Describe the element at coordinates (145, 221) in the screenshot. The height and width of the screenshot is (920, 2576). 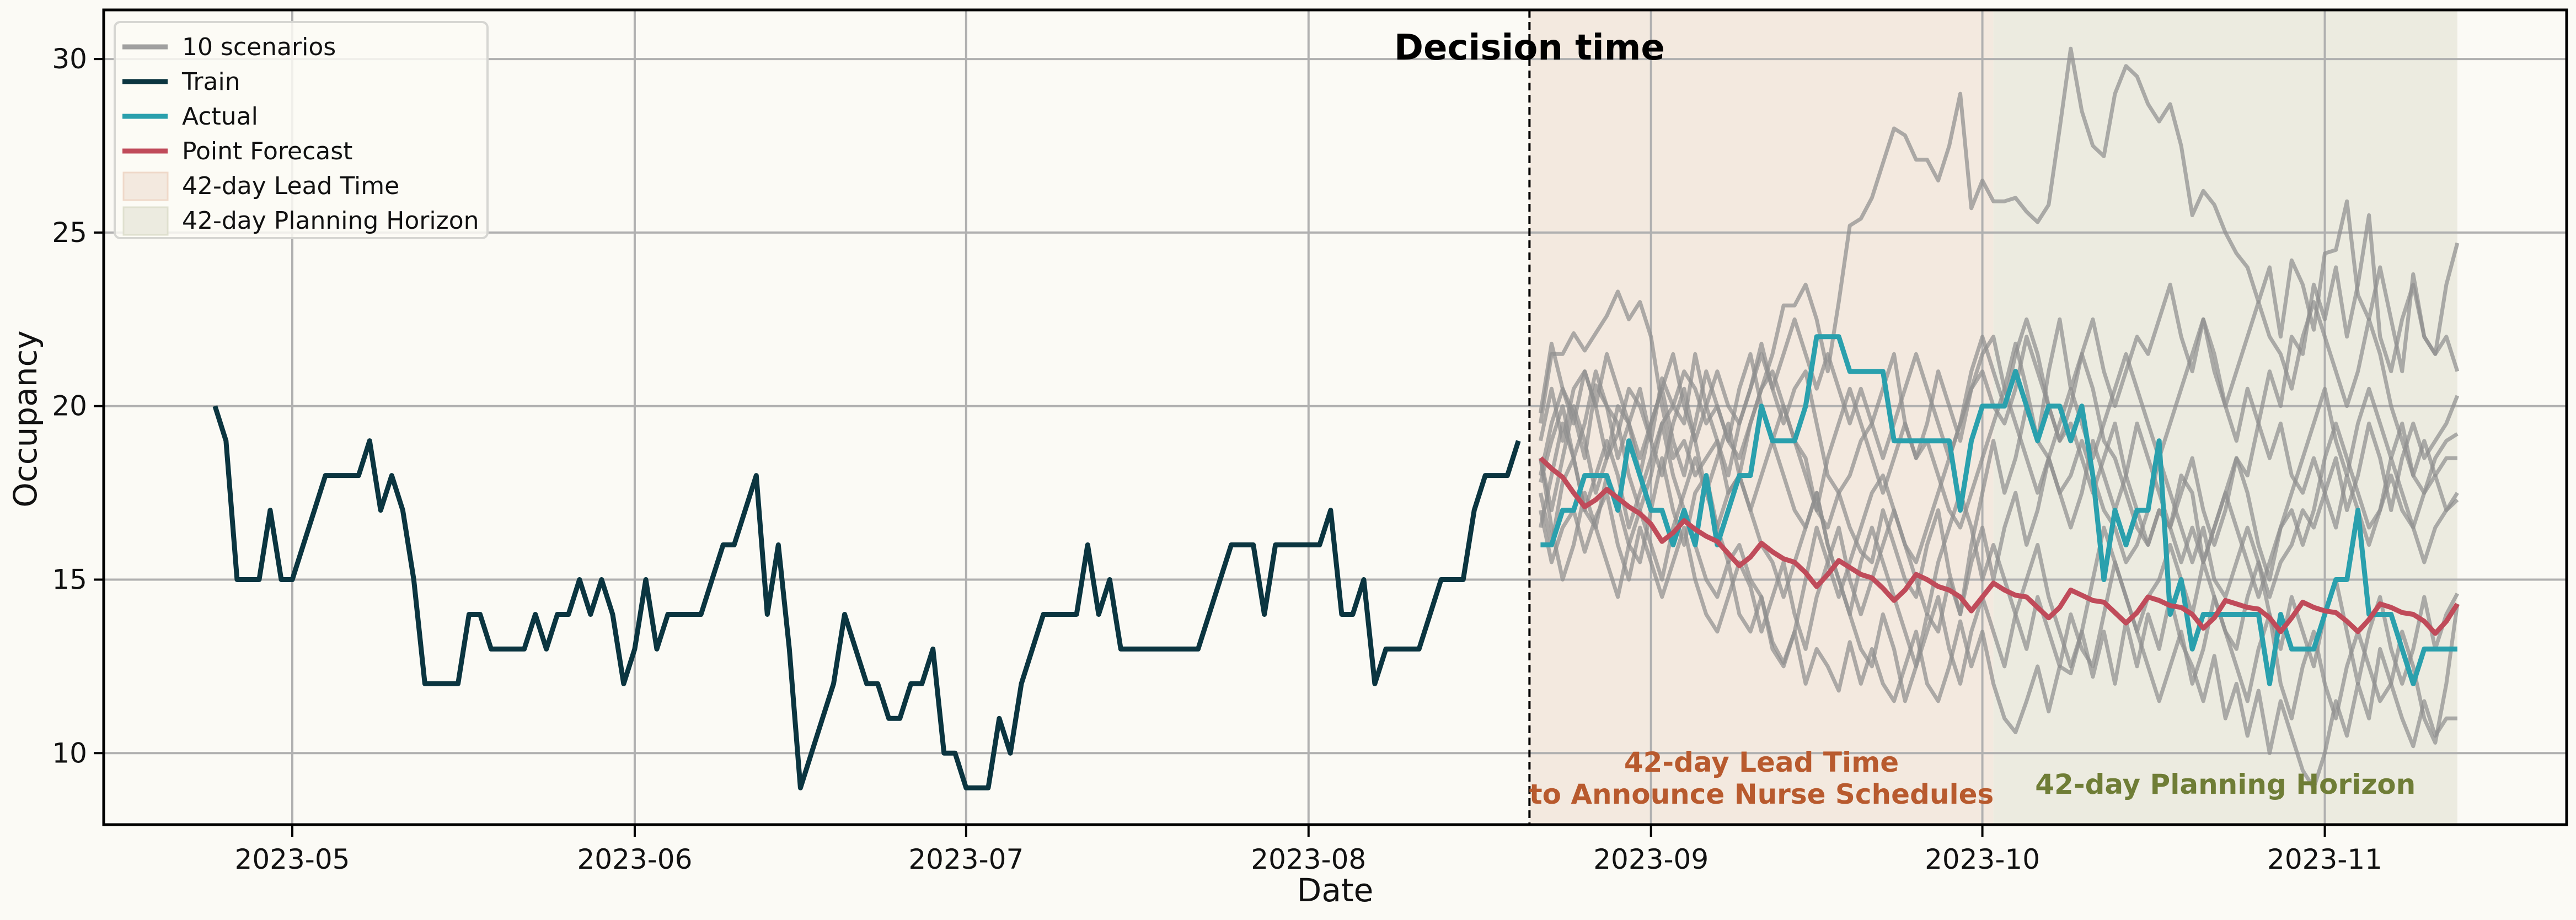
I see `legend-patch-42-day-planning-horizon` at that location.